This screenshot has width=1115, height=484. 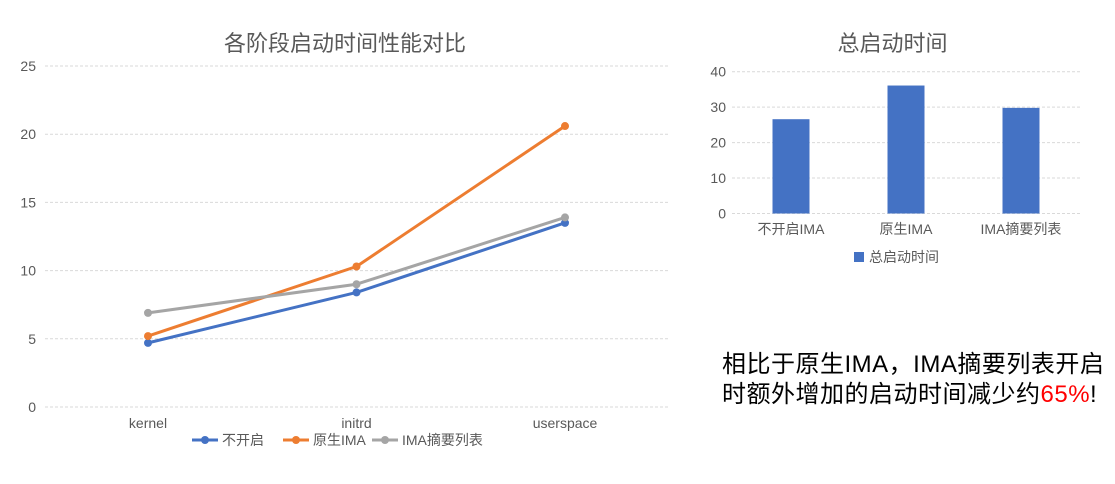 What do you see at coordinates (28, 202) in the screenshot?
I see `y-tick-label: 15` at bounding box center [28, 202].